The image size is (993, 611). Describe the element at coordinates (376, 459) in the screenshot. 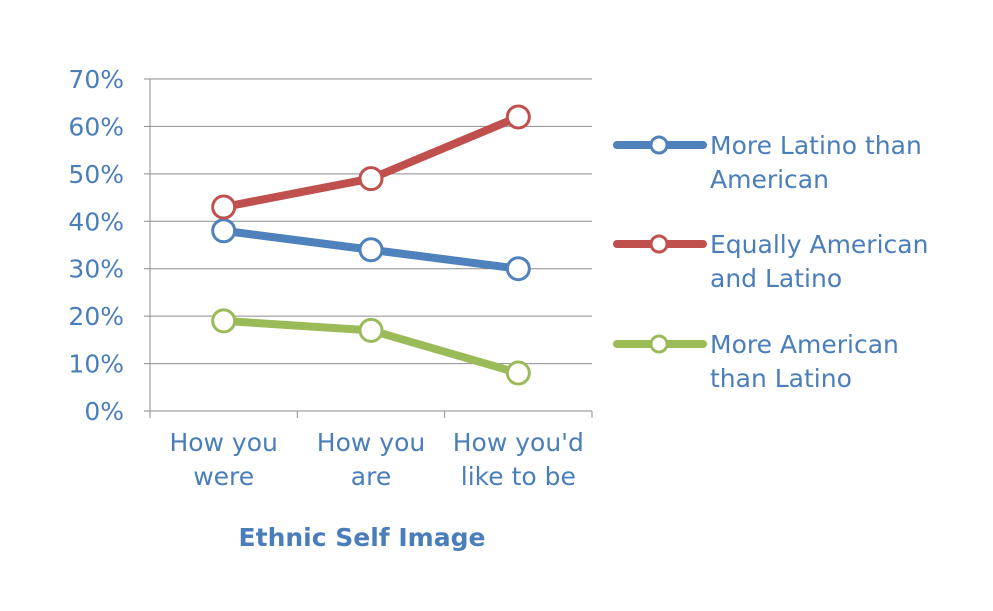

I see `x-axis-tick-labels: How you were How you are How you'd like to be` at that location.